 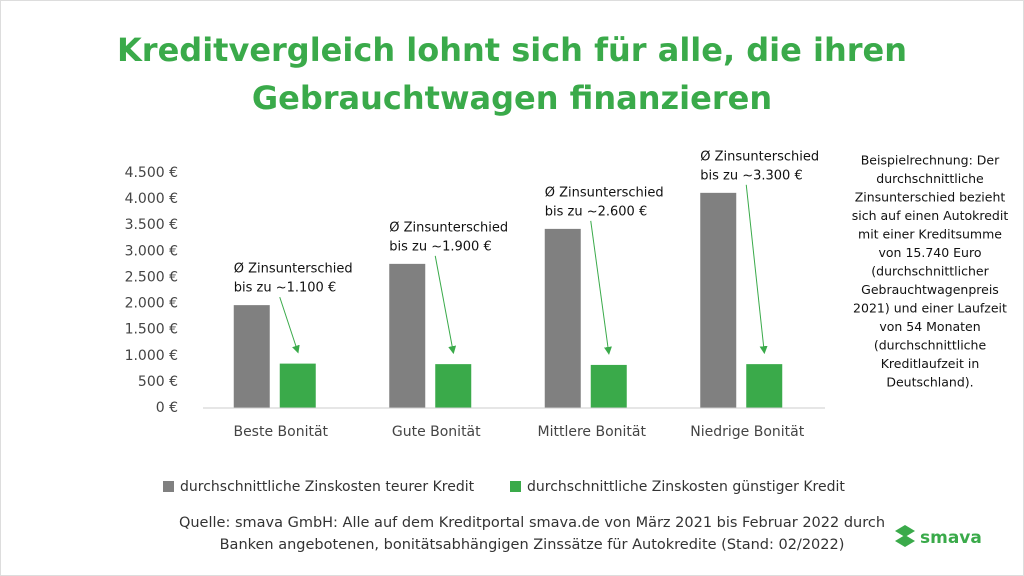 I want to click on note: Kreditlaufzeit in, so click(x=930, y=363).